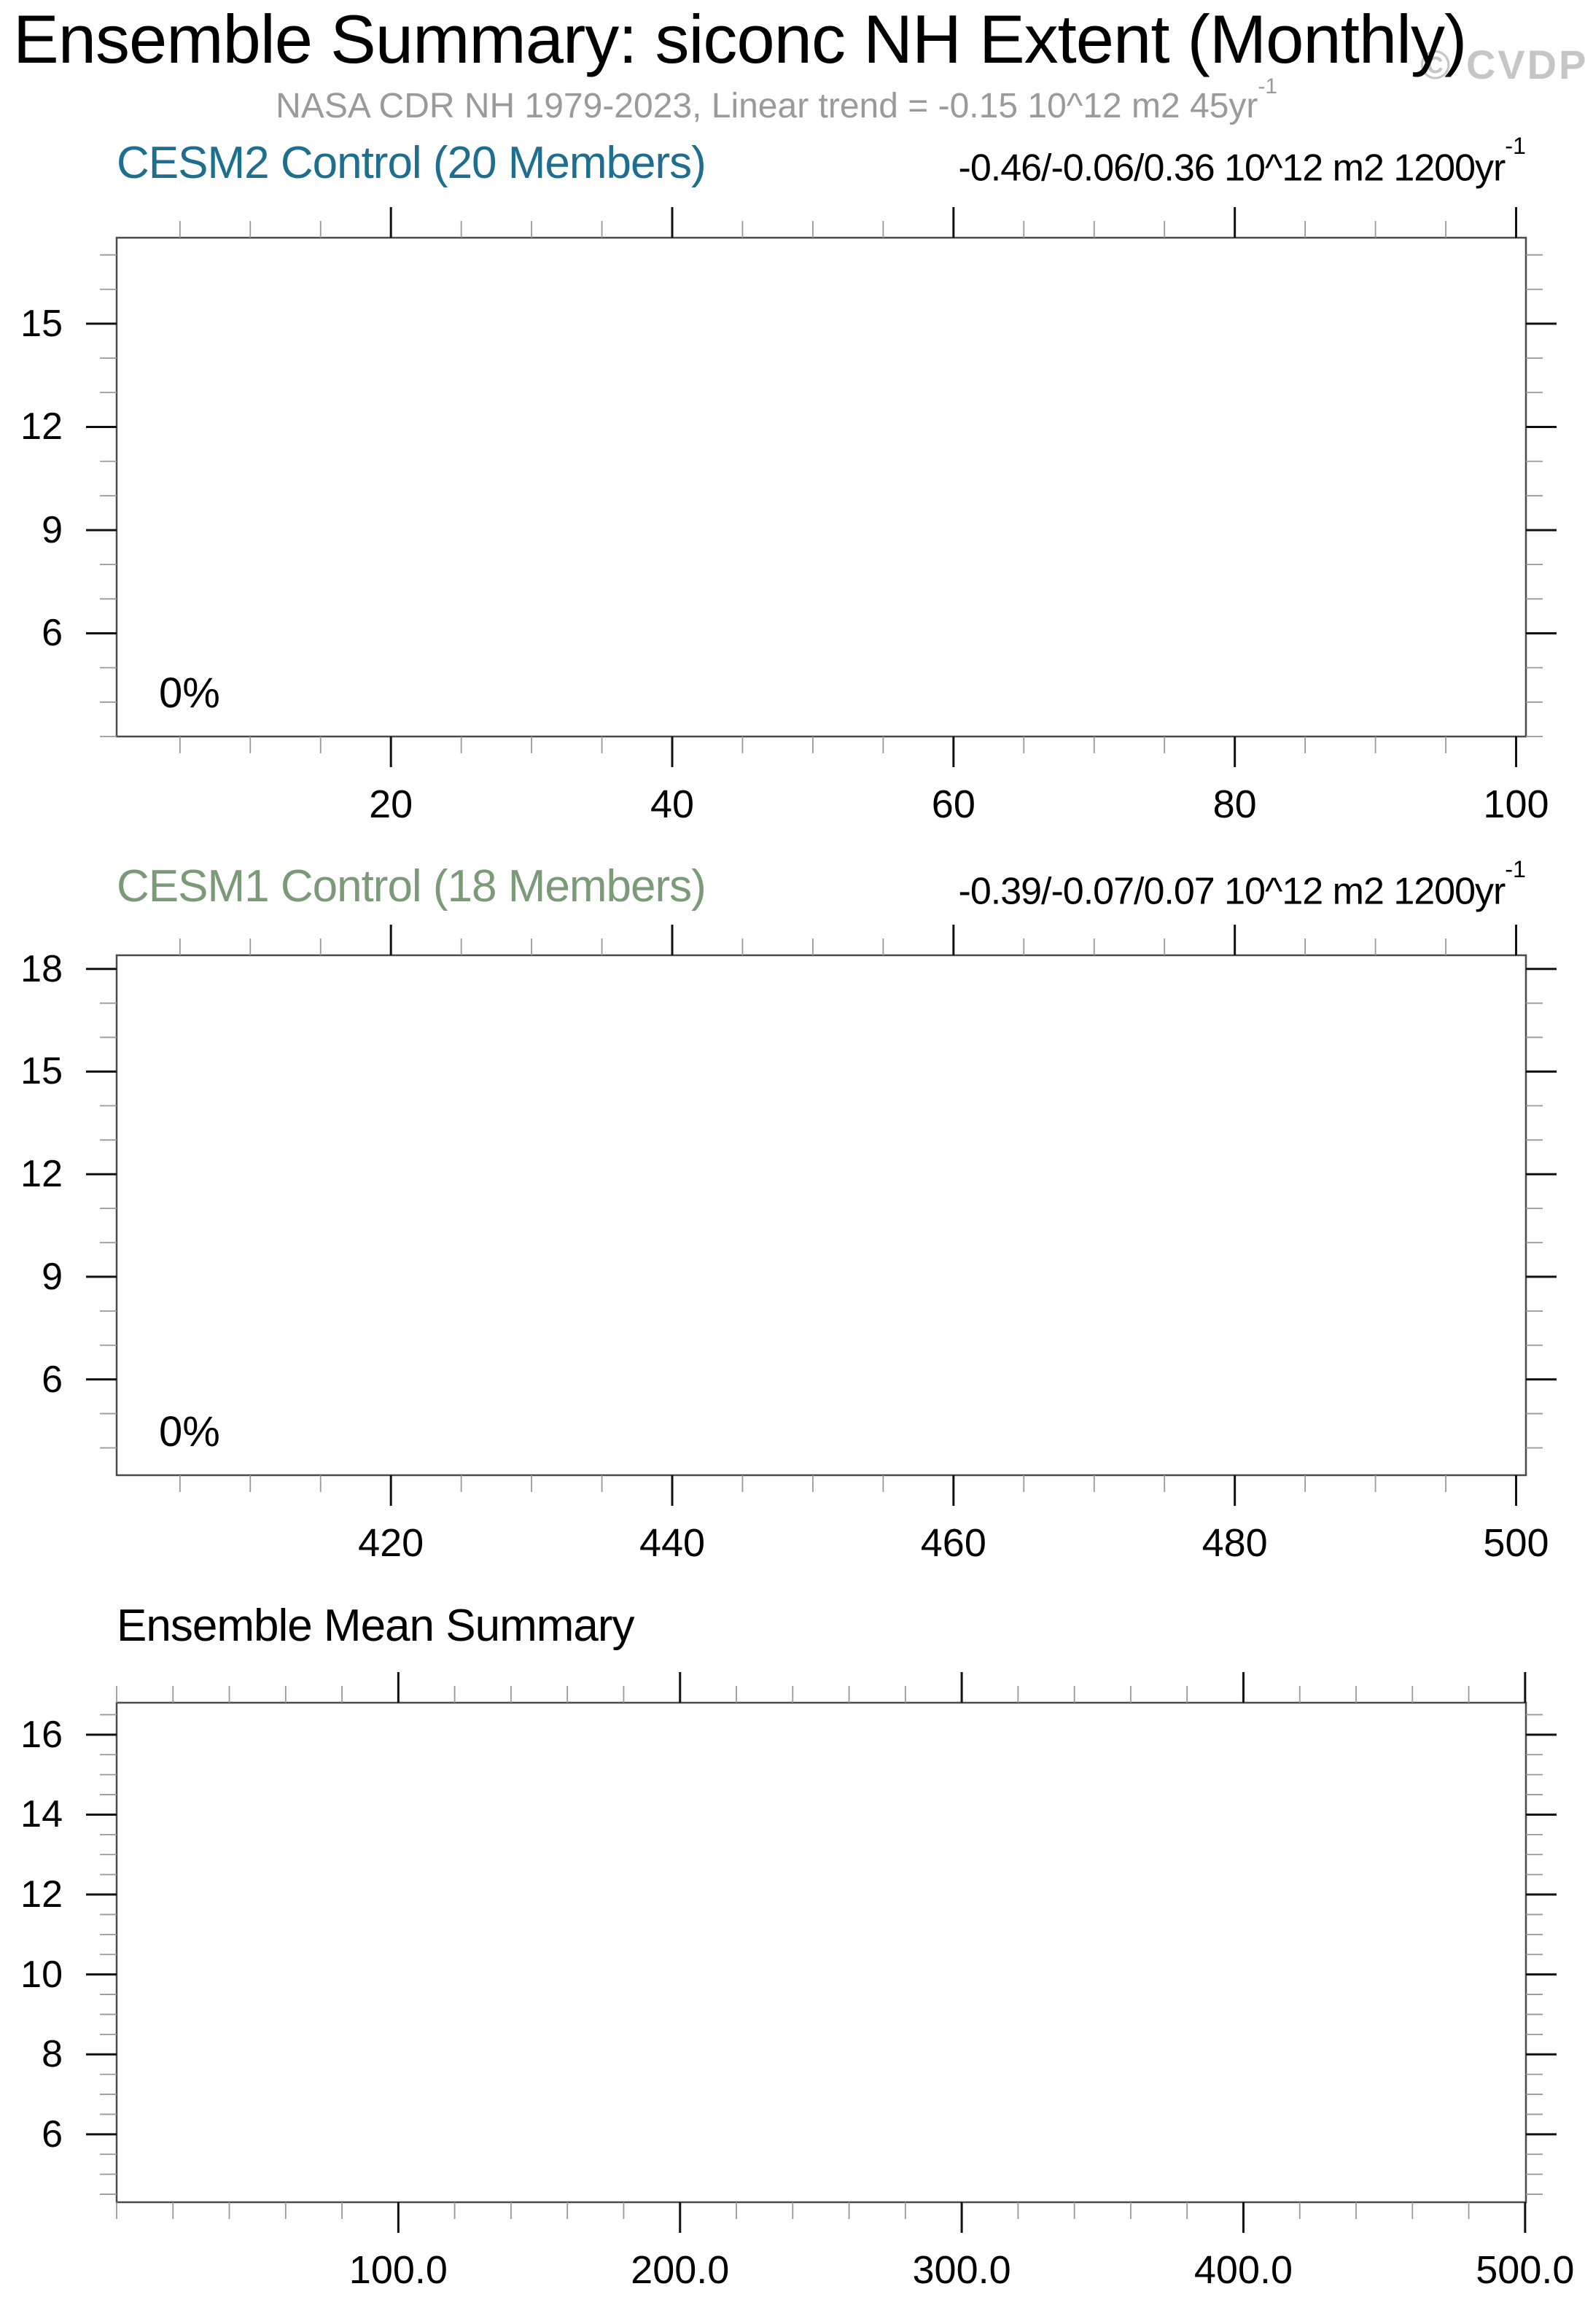 The height and width of the screenshot is (2324, 1585). Describe the element at coordinates (1232, 168) in the screenshot. I see `trend-stats-text: -0.46/-0.06/0.36 10^12 m2 1200yr` at that location.